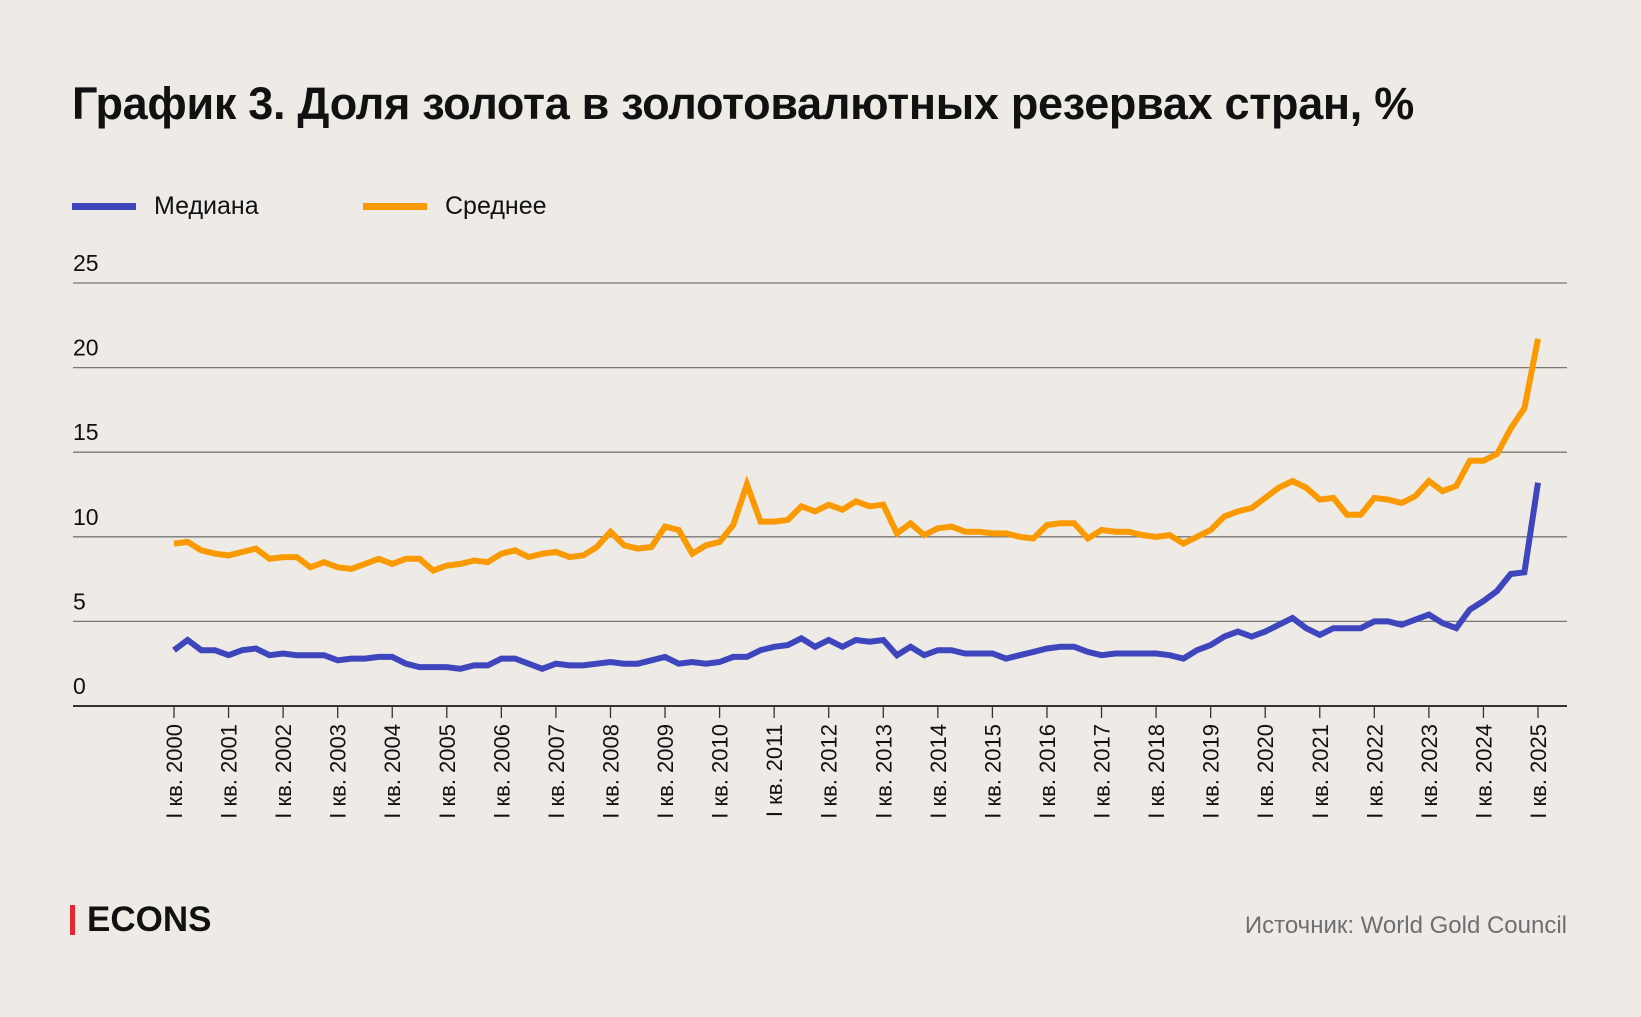 This screenshot has width=1641, height=1017. Describe the element at coordinates (395, 206) in the screenshot. I see `legend-swatch-mean` at that location.